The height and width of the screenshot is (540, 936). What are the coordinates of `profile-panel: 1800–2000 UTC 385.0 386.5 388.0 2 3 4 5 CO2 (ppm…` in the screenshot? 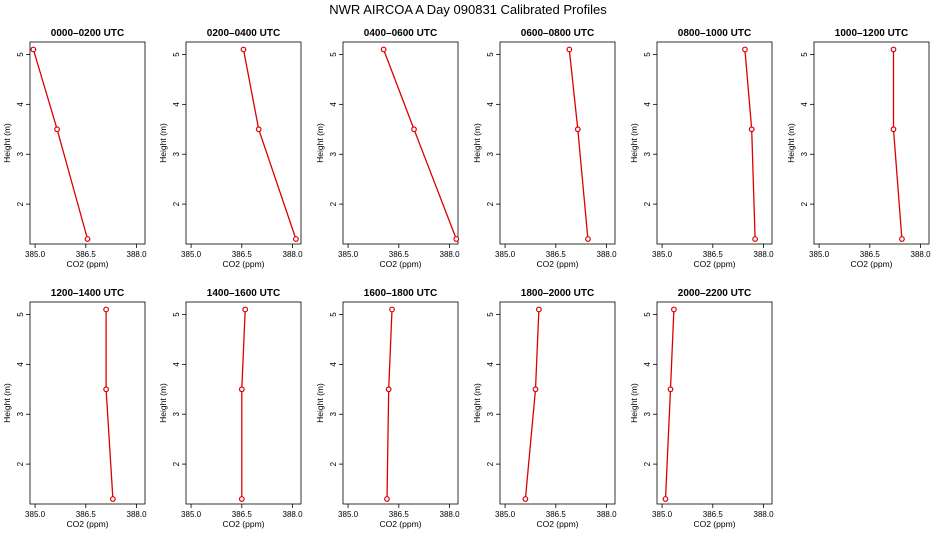 It's located at (544, 408).